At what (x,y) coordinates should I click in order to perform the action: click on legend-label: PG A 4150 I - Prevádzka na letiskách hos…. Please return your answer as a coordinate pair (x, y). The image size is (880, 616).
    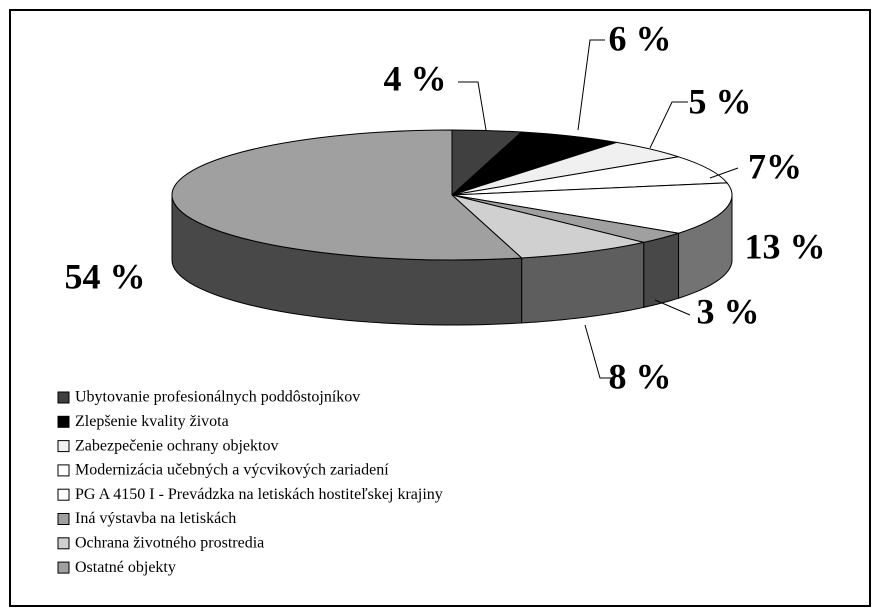
    Looking at the image, I should click on (259, 494).